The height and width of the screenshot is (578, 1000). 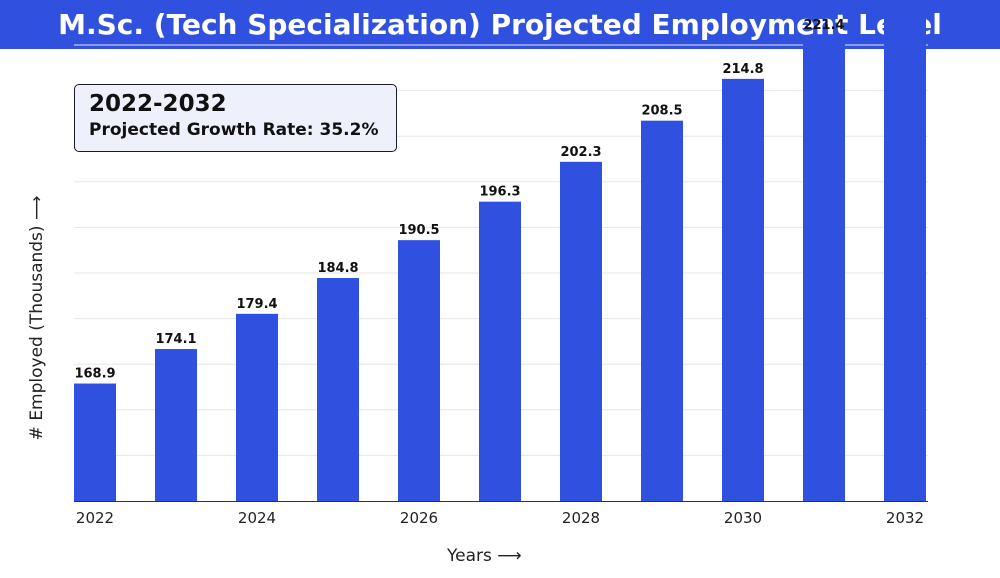 What do you see at coordinates (95, 518) in the screenshot?
I see `x-tick-label-2022: 2022` at bounding box center [95, 518].